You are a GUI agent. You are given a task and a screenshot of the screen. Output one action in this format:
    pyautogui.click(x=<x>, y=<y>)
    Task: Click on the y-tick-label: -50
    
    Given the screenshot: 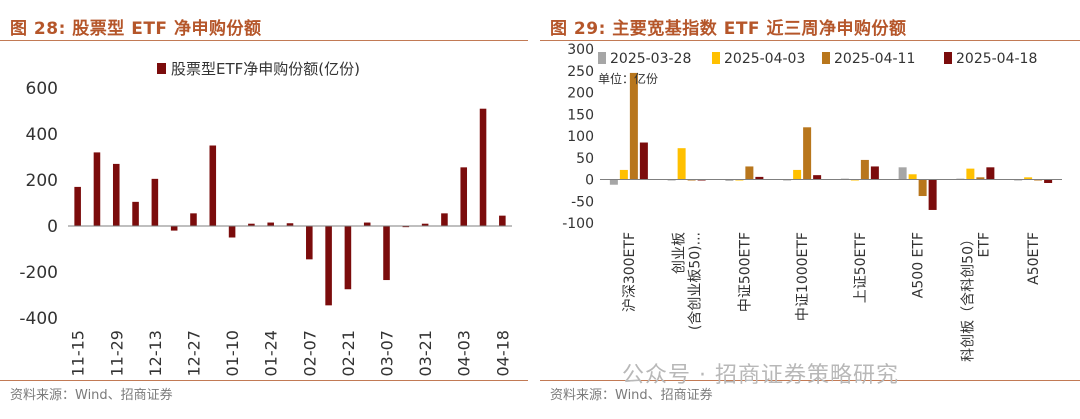 What is the action you would take?
    pyautogui.click(x=582, y=202)
    